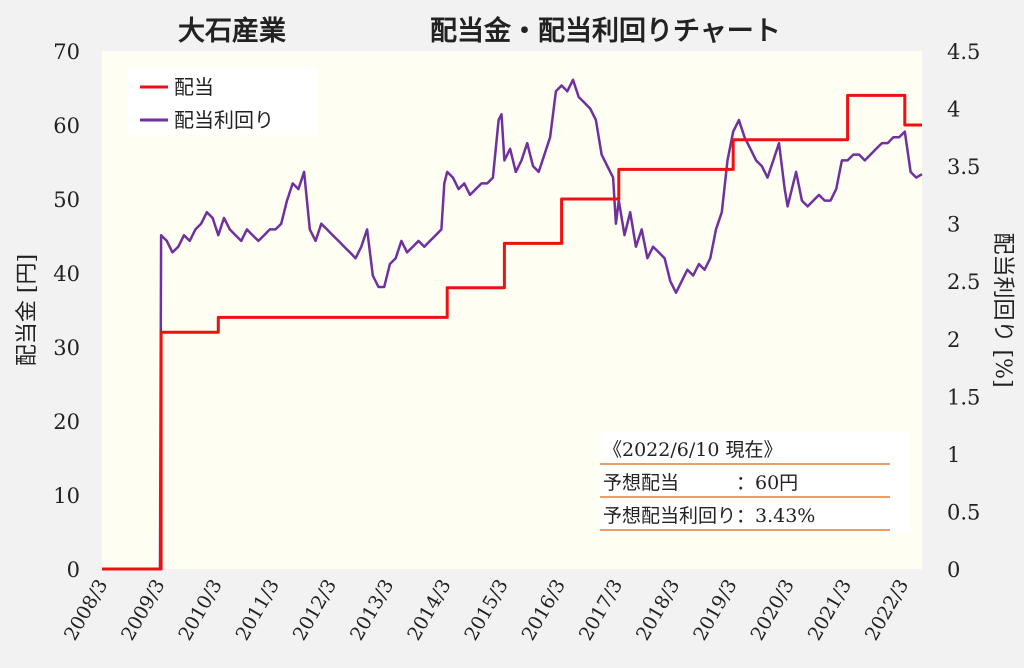  I want to click on left-tick-label: 70, so click(66, 52).